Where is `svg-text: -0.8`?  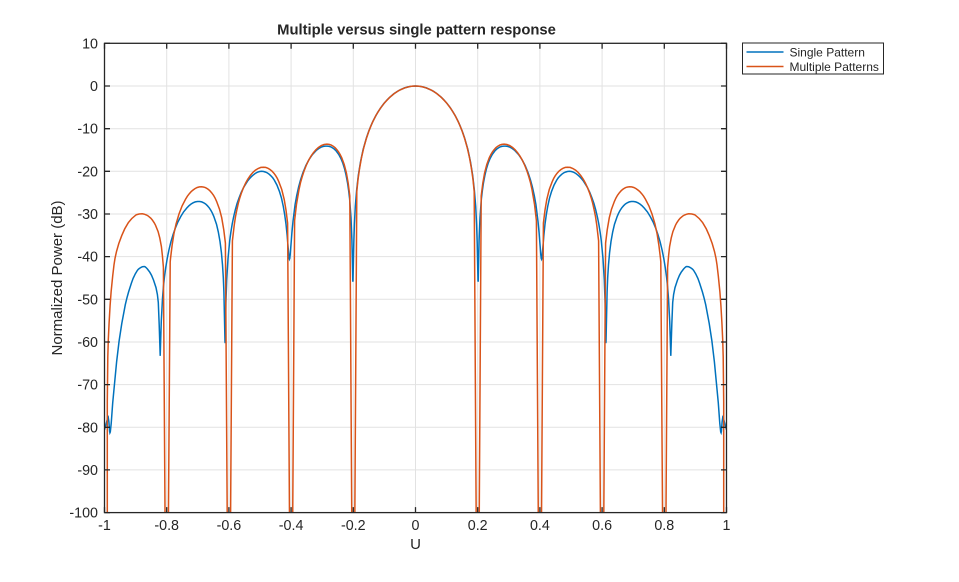 svg-text: -0.8 is located at coordinates (166, 526).